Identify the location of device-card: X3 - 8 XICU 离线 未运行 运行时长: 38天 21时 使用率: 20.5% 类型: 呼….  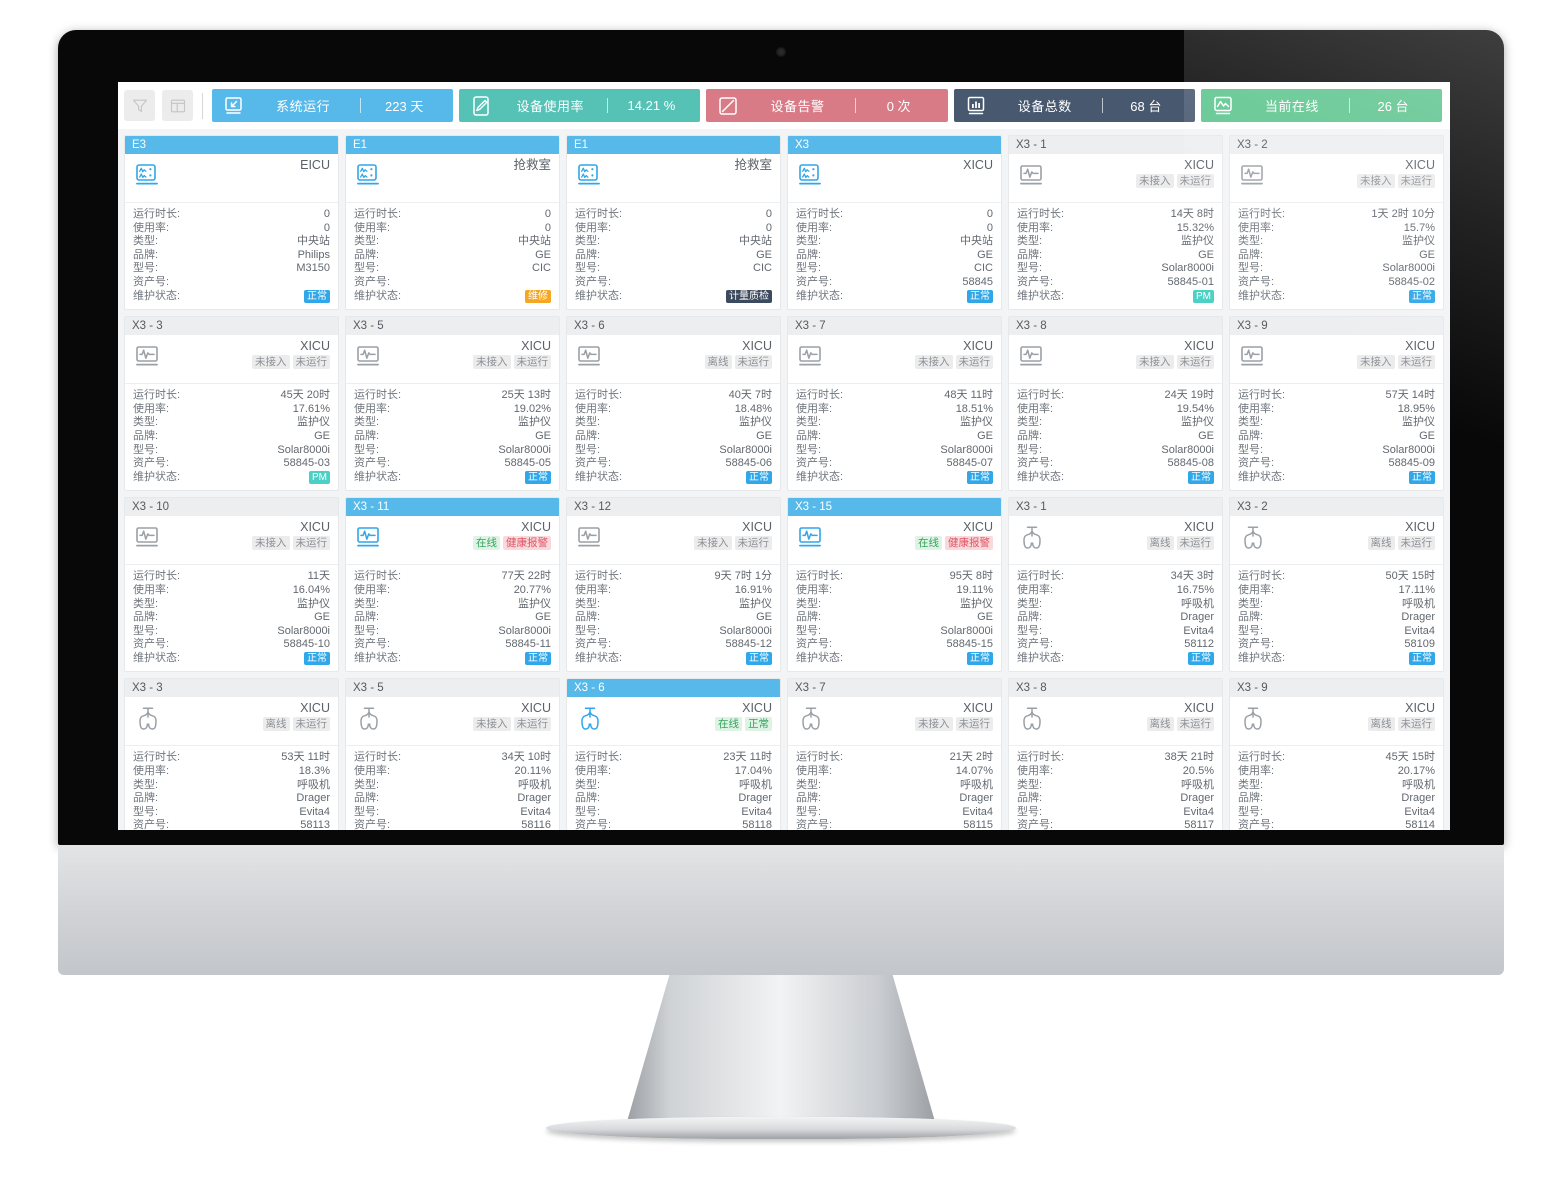
(1115, 754).